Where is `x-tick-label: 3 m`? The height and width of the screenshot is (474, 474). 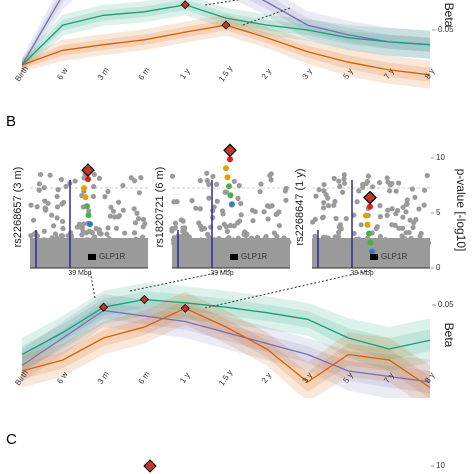 x-tick-label: 3 m is located at coordinates (103, 377).